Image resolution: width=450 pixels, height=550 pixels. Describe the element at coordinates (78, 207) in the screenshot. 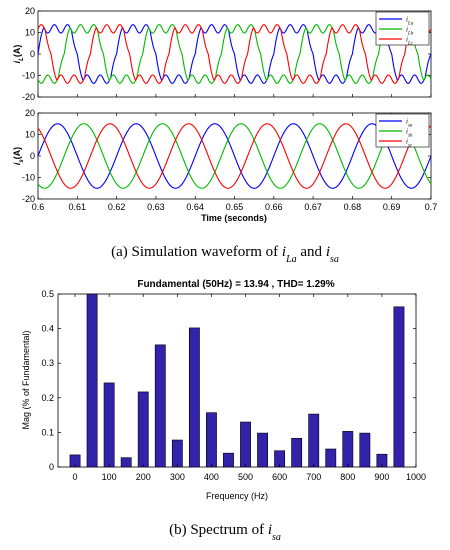

I see `x-tick-label: 0.61` at that location.